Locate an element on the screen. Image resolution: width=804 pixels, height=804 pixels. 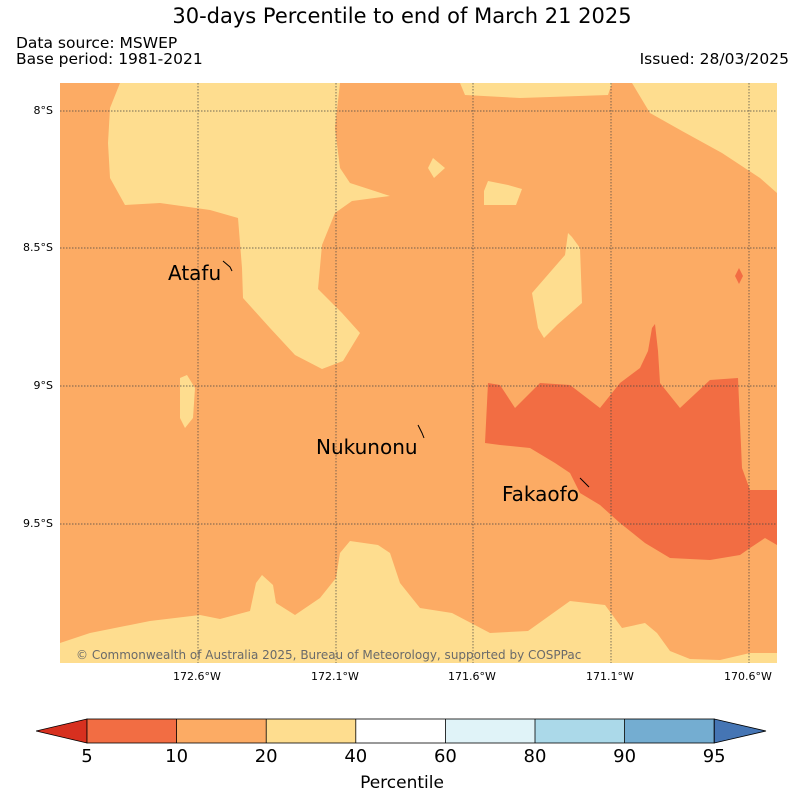
colorbar-dividers is located at coordinates (400, 731).